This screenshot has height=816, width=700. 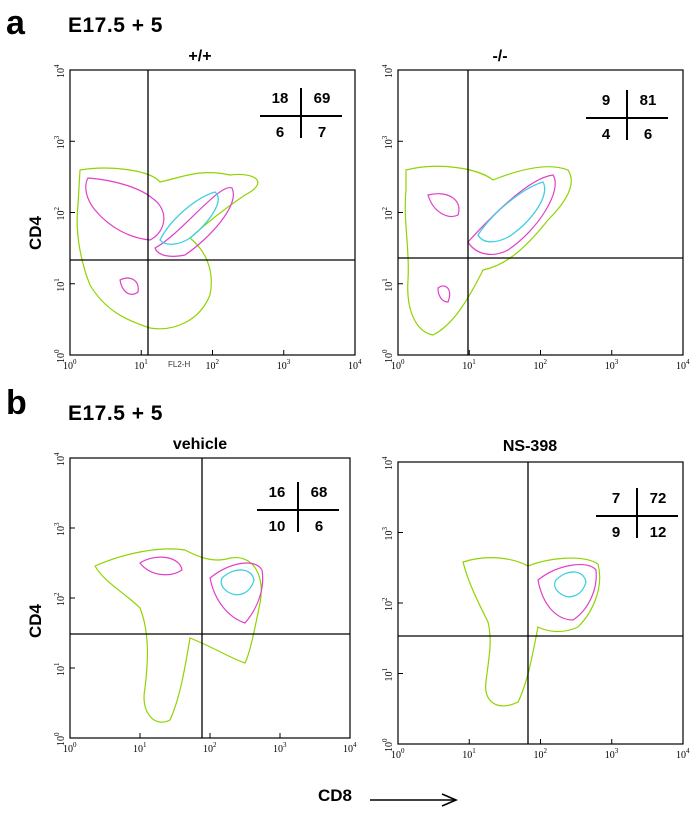 What do you see at coordinates (200, 56) in the screenshot?
I see `plot-title-wt: +/+` at bounding box center [200, 56].